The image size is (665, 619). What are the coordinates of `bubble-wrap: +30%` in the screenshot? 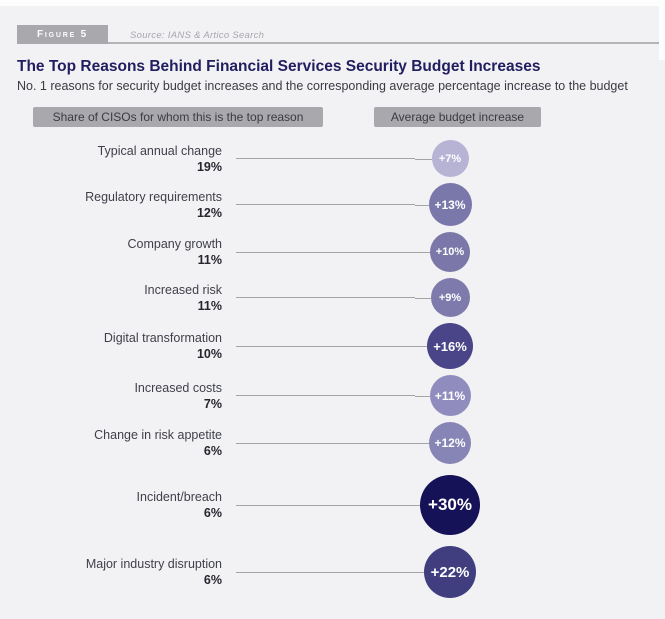 It's located at (450, 505).